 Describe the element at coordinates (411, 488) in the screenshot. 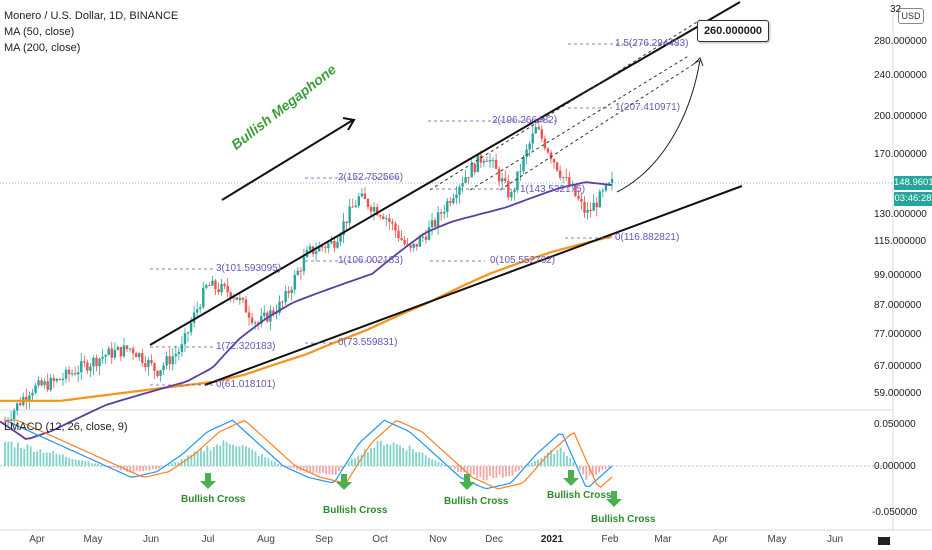

I see `bullish-cross-arrows` at that location.